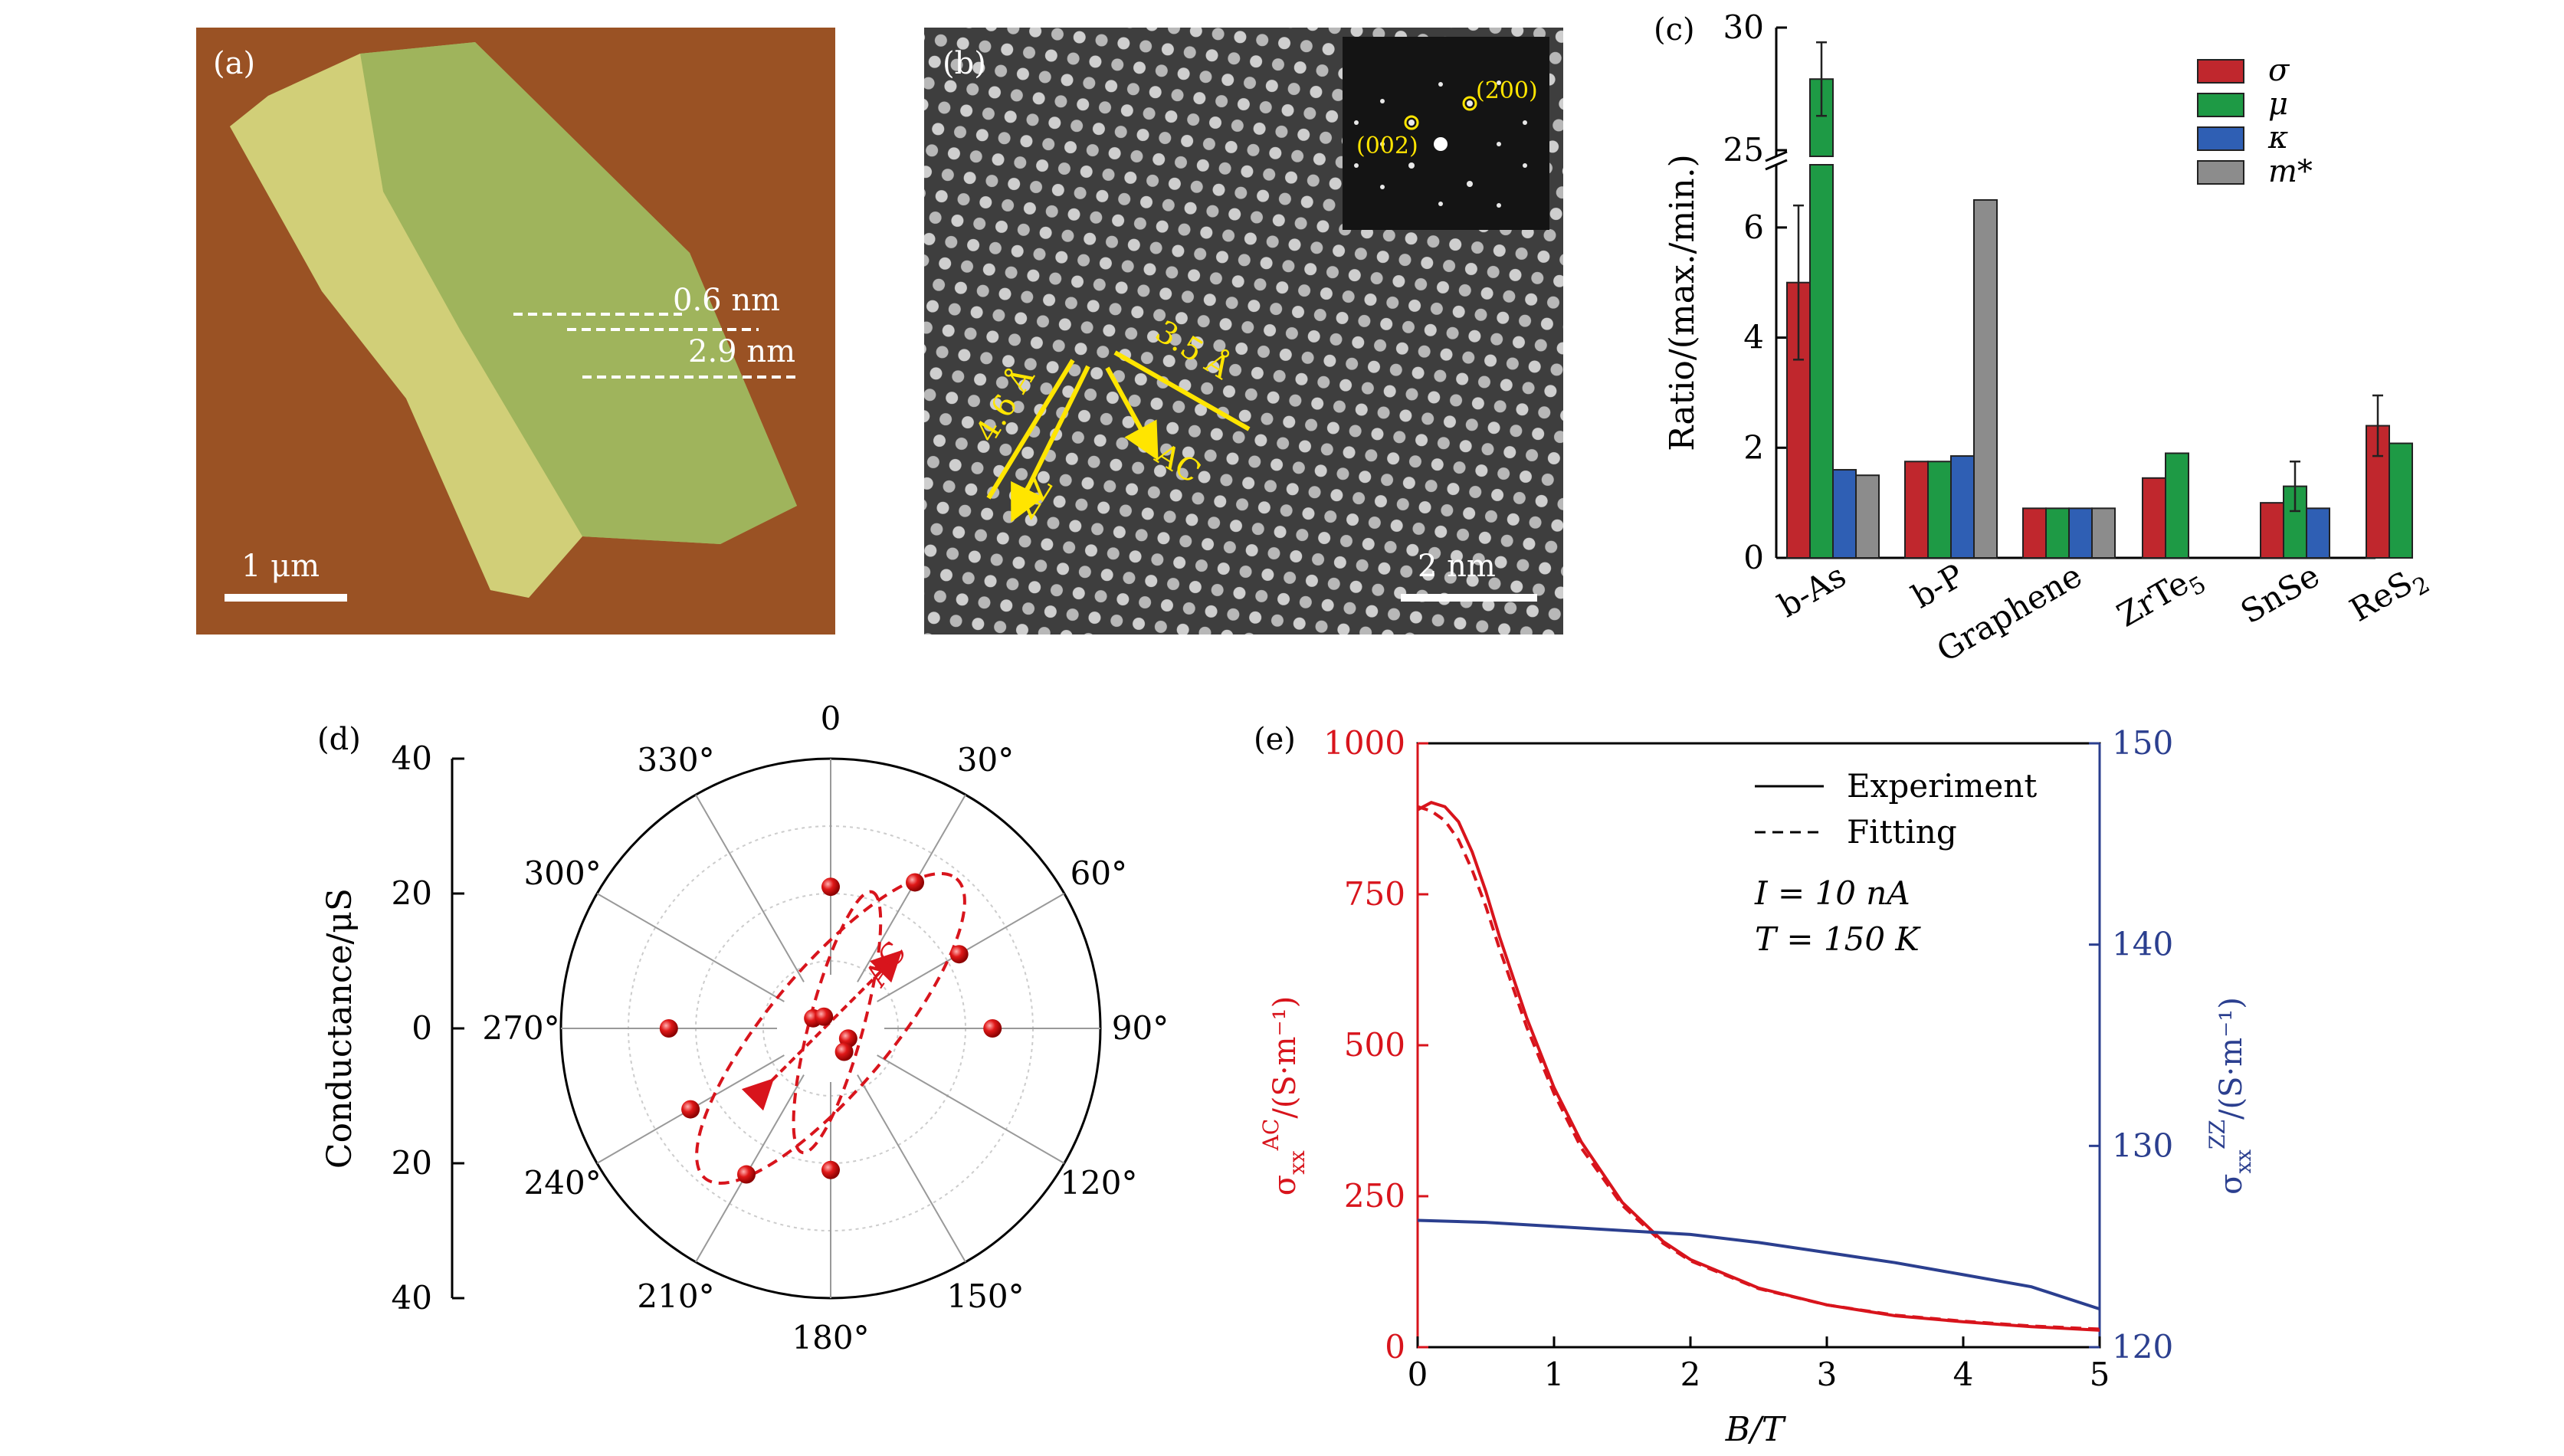  I want to click on chart-c-ylabel: Ratio/(max./min.), so click(1682, 302).